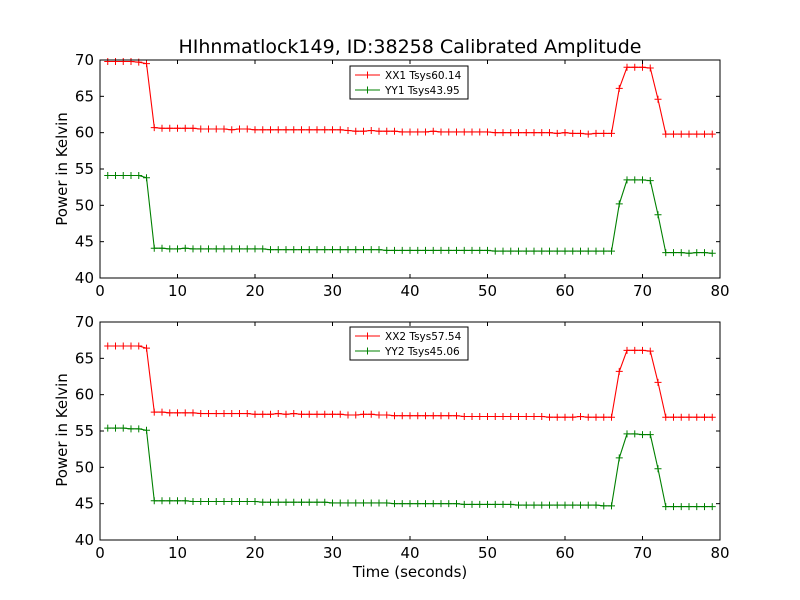 The width and height of the screenshot is (800, 600). I want to click on x-tick-label: 30, so click(332, 553).